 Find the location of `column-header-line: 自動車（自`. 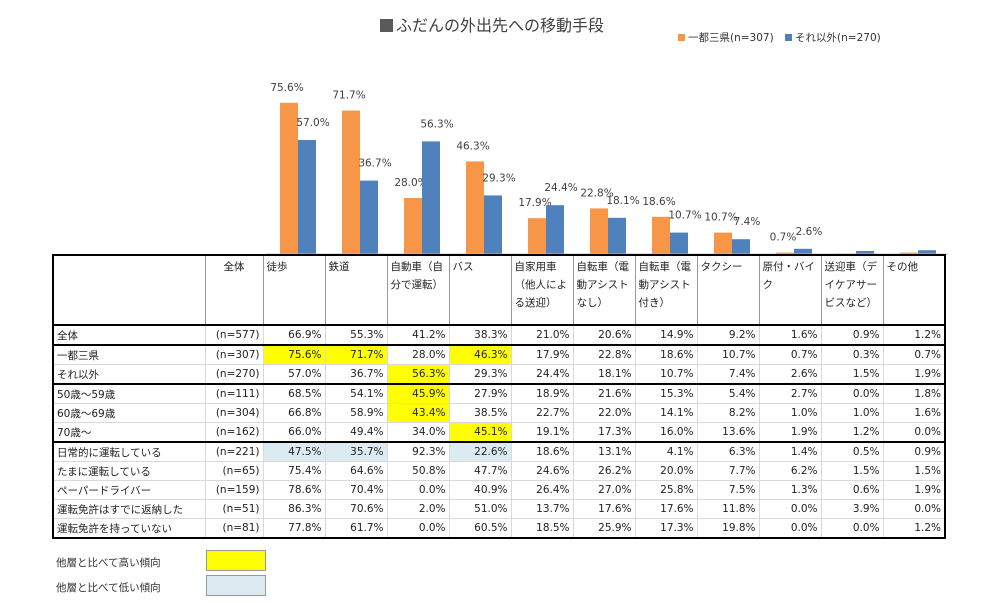

column-header-line: 自動車（自 is located at coordinates (417, 267).